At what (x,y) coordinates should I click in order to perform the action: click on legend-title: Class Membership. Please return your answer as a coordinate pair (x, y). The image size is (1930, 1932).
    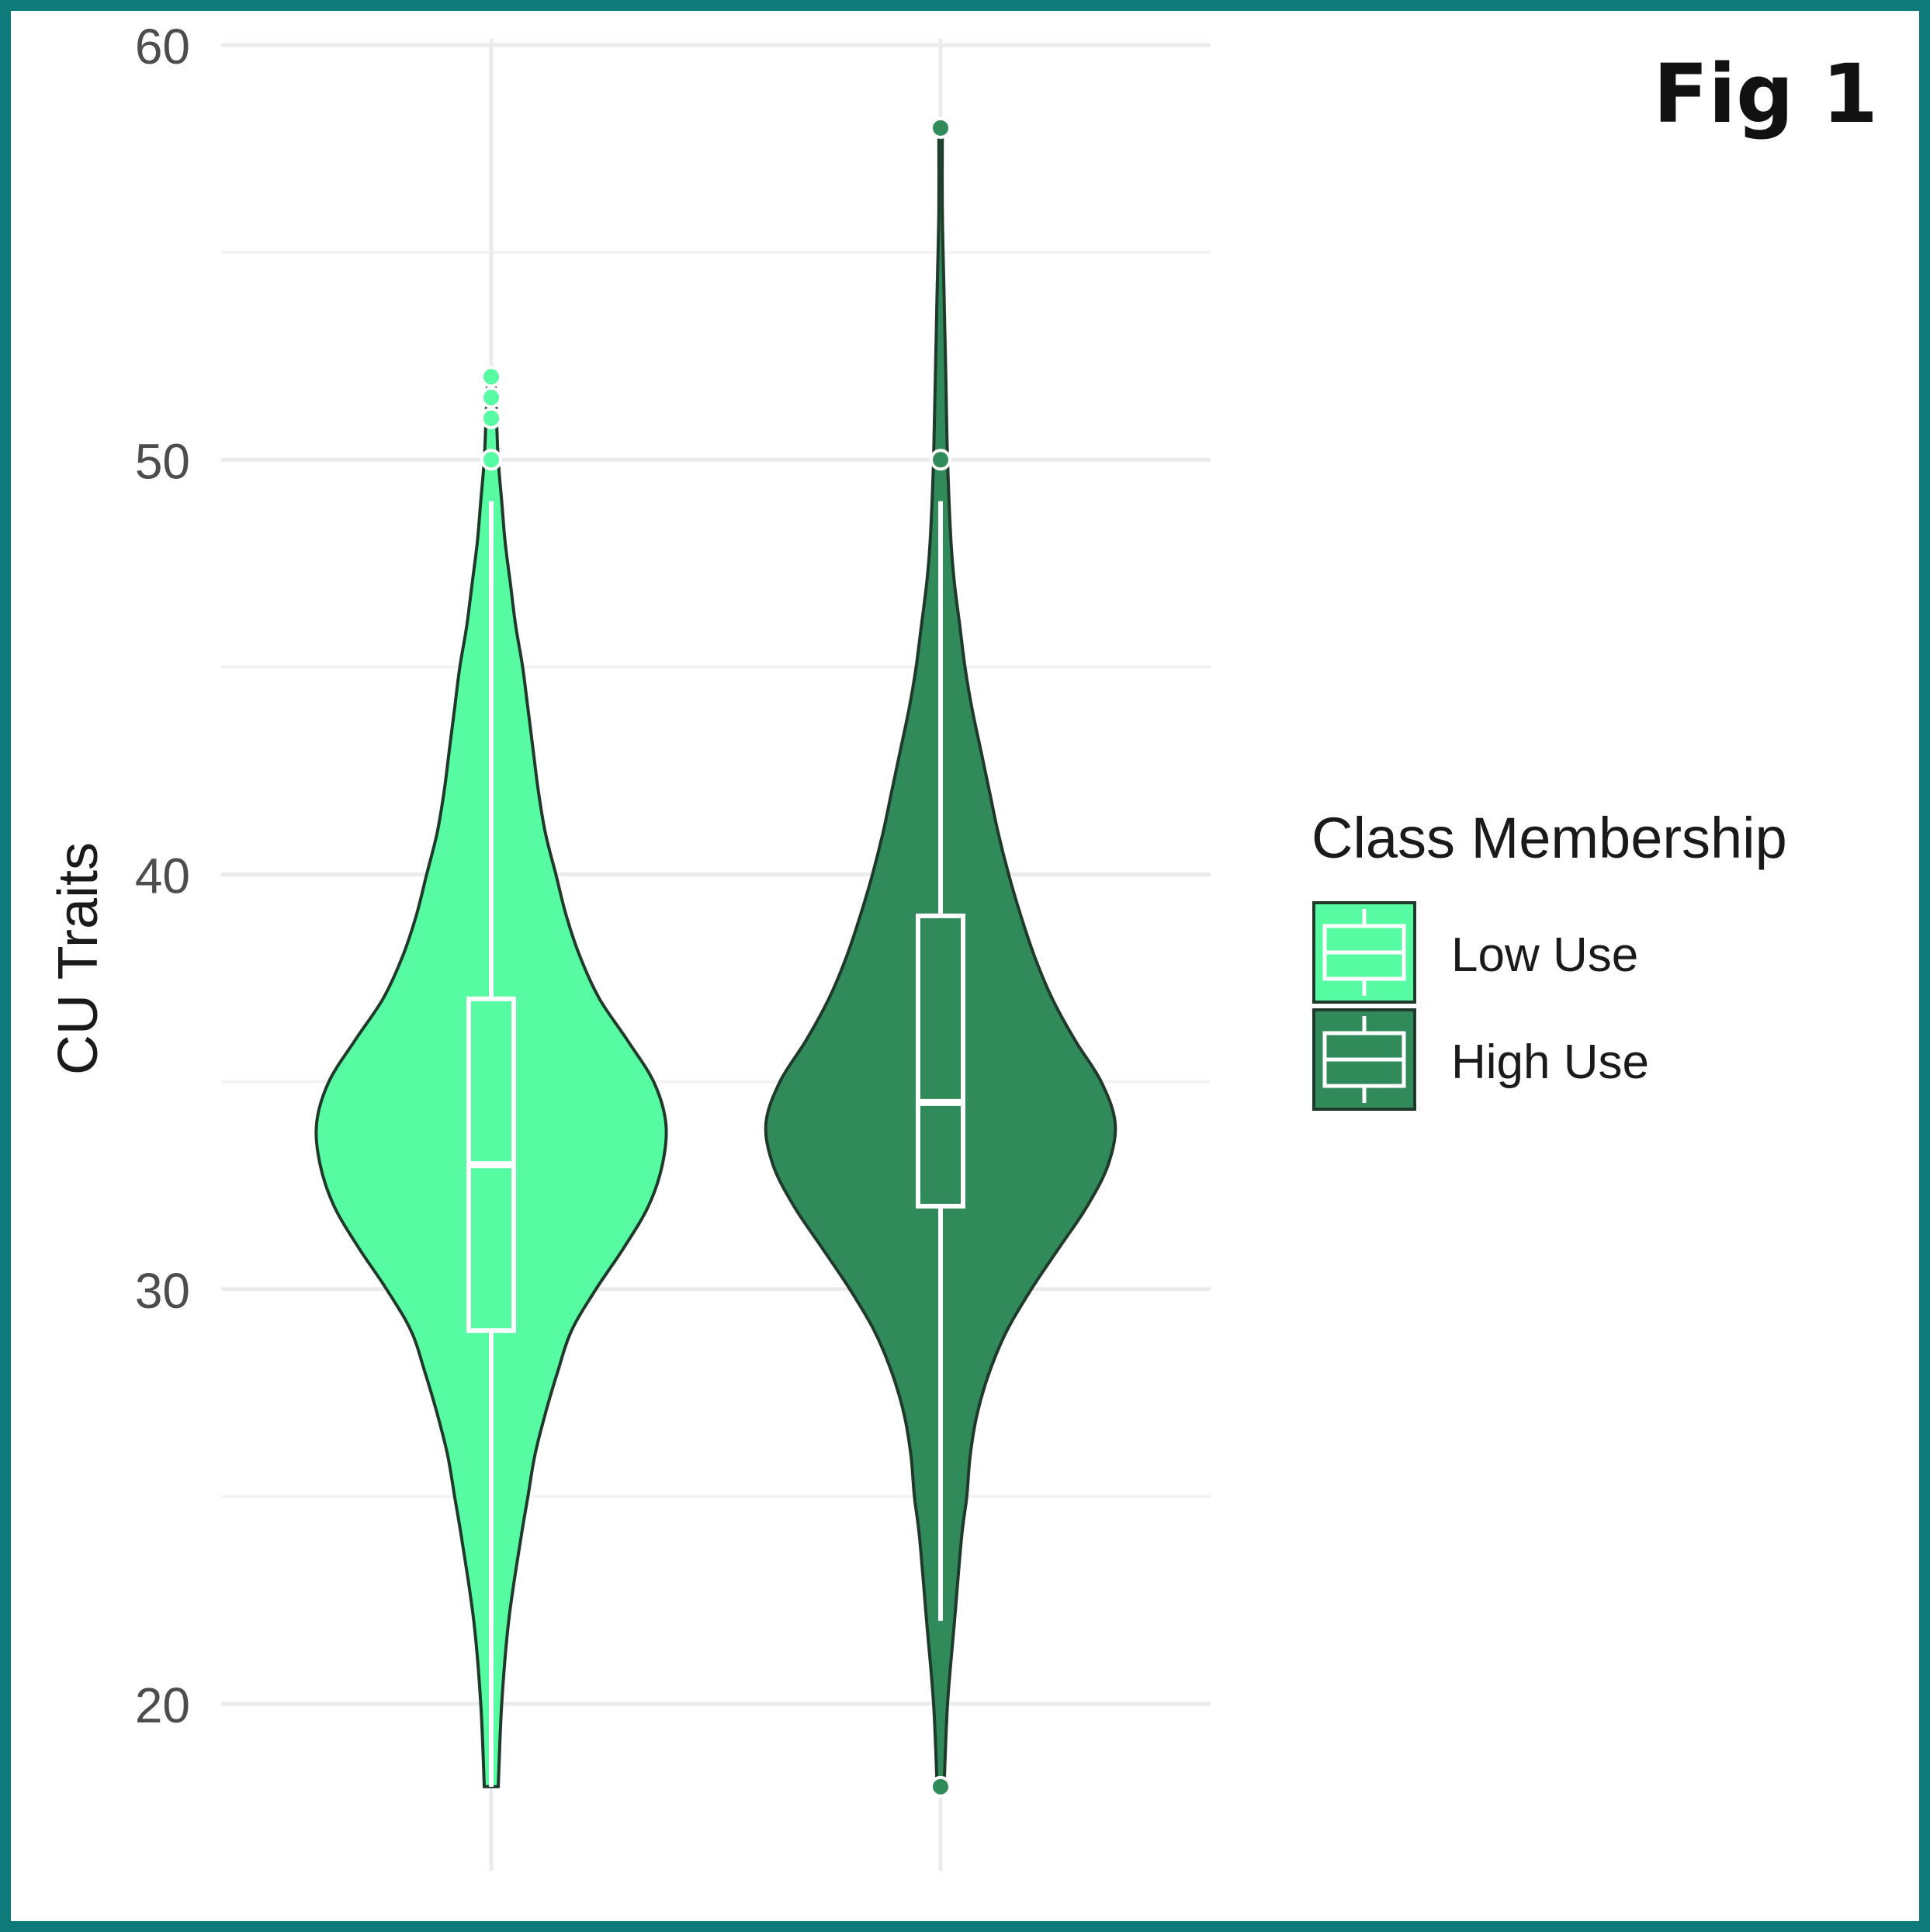
    Looking at the image, I should click on (1549, 838).